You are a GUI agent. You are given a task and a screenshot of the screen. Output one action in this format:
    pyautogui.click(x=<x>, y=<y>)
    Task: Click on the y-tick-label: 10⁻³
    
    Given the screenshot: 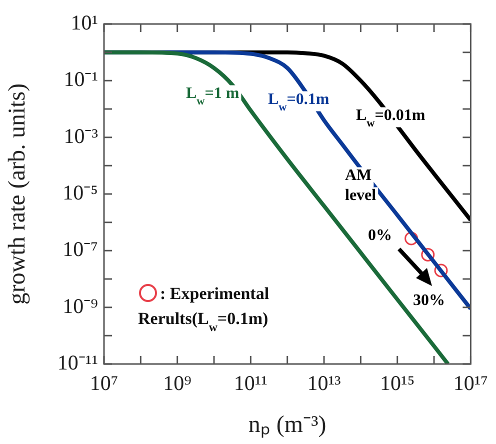 What is the action you would take?
    pyautogui.click(x=81, y=136)
    